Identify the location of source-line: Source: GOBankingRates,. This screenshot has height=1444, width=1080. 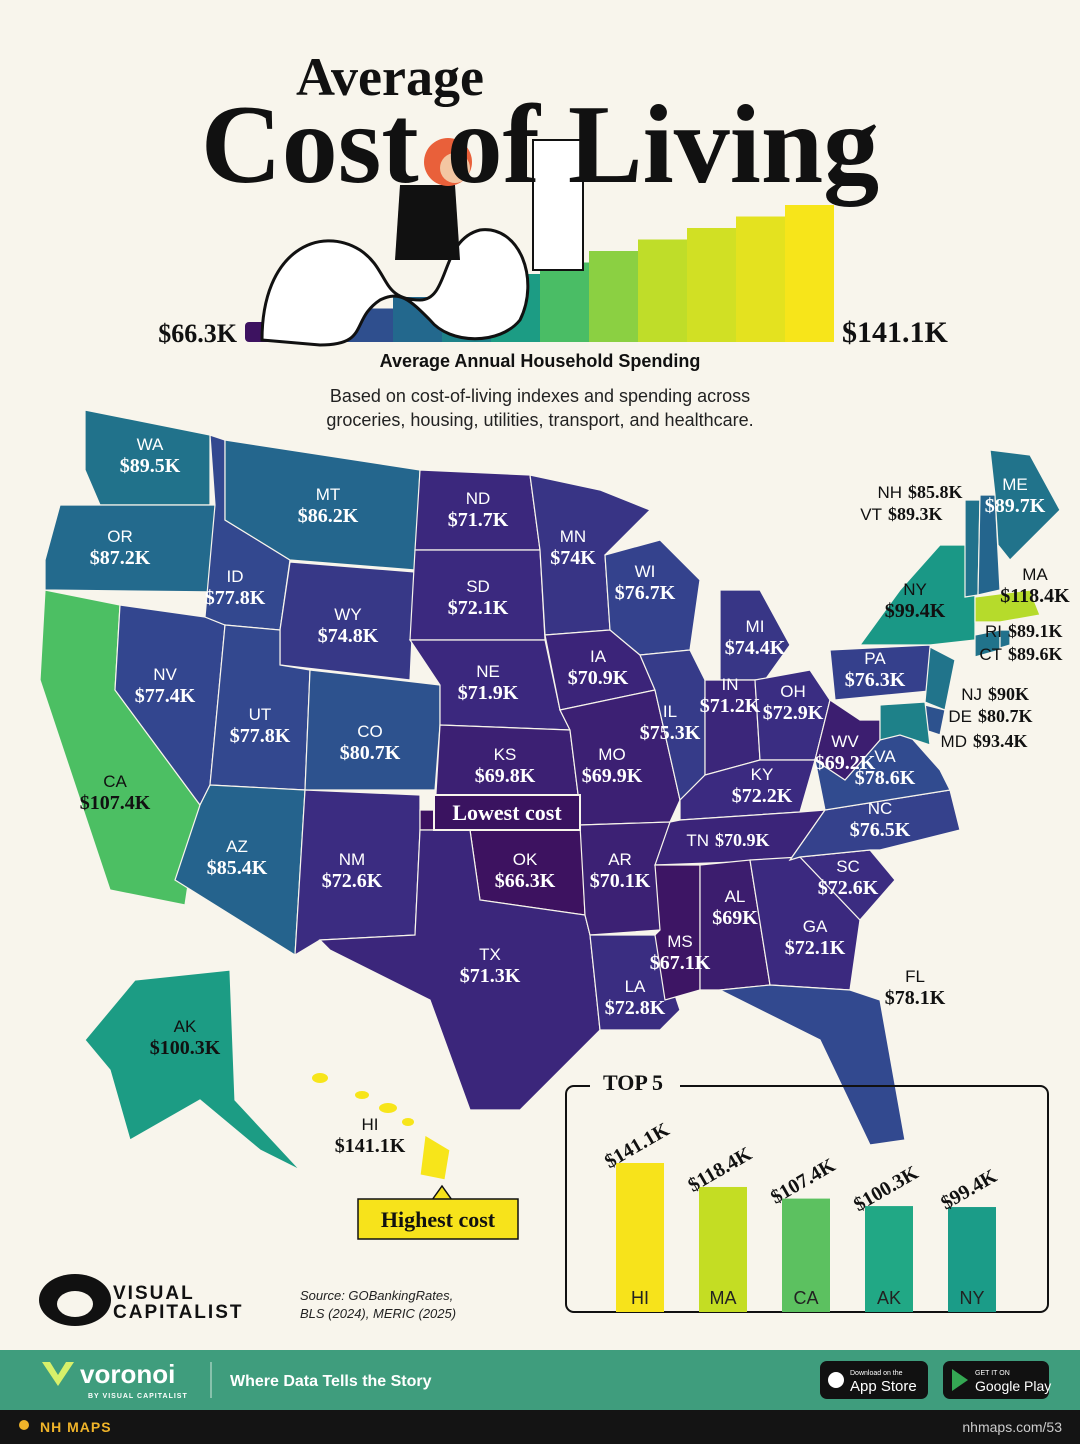
(376, 1295).